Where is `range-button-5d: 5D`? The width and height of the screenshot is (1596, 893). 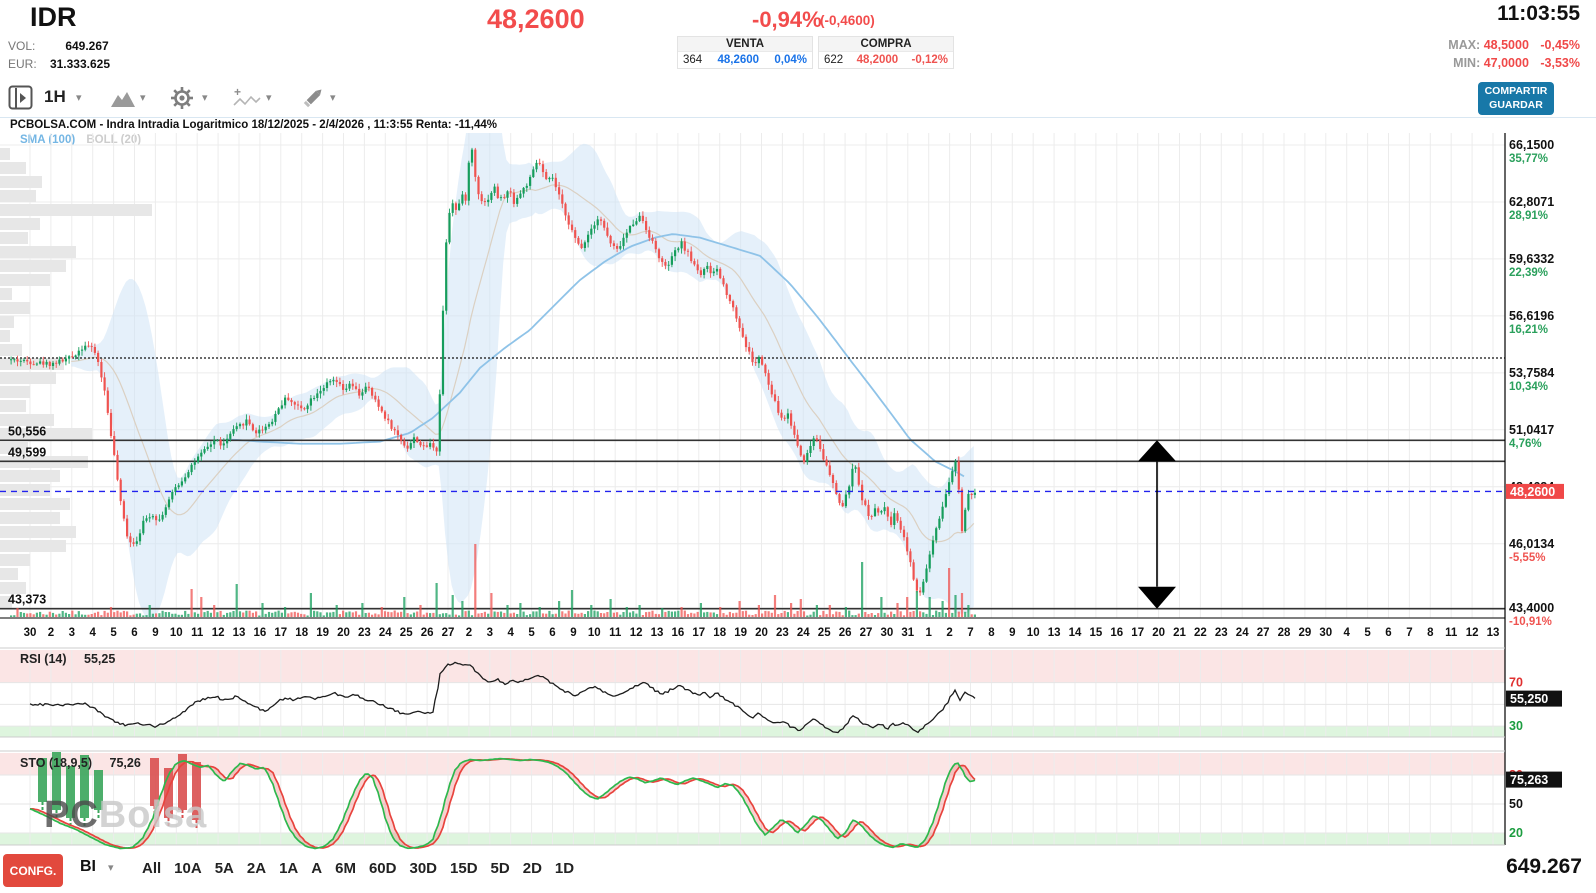
range-button-5d: 5D is located at coordinates (500, 868).